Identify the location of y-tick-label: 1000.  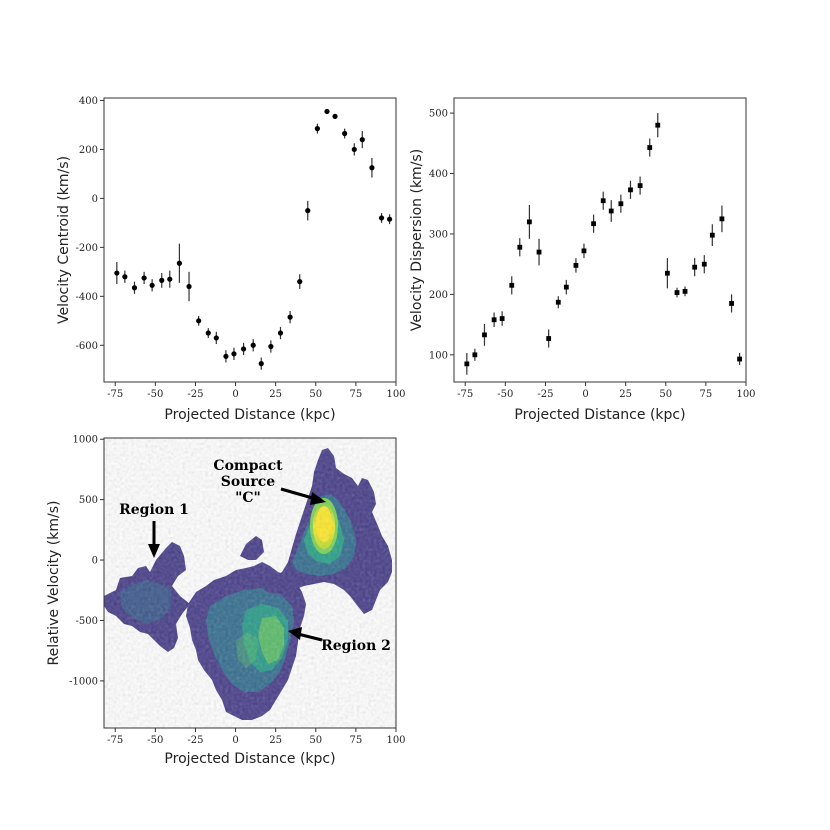
(85, 440).